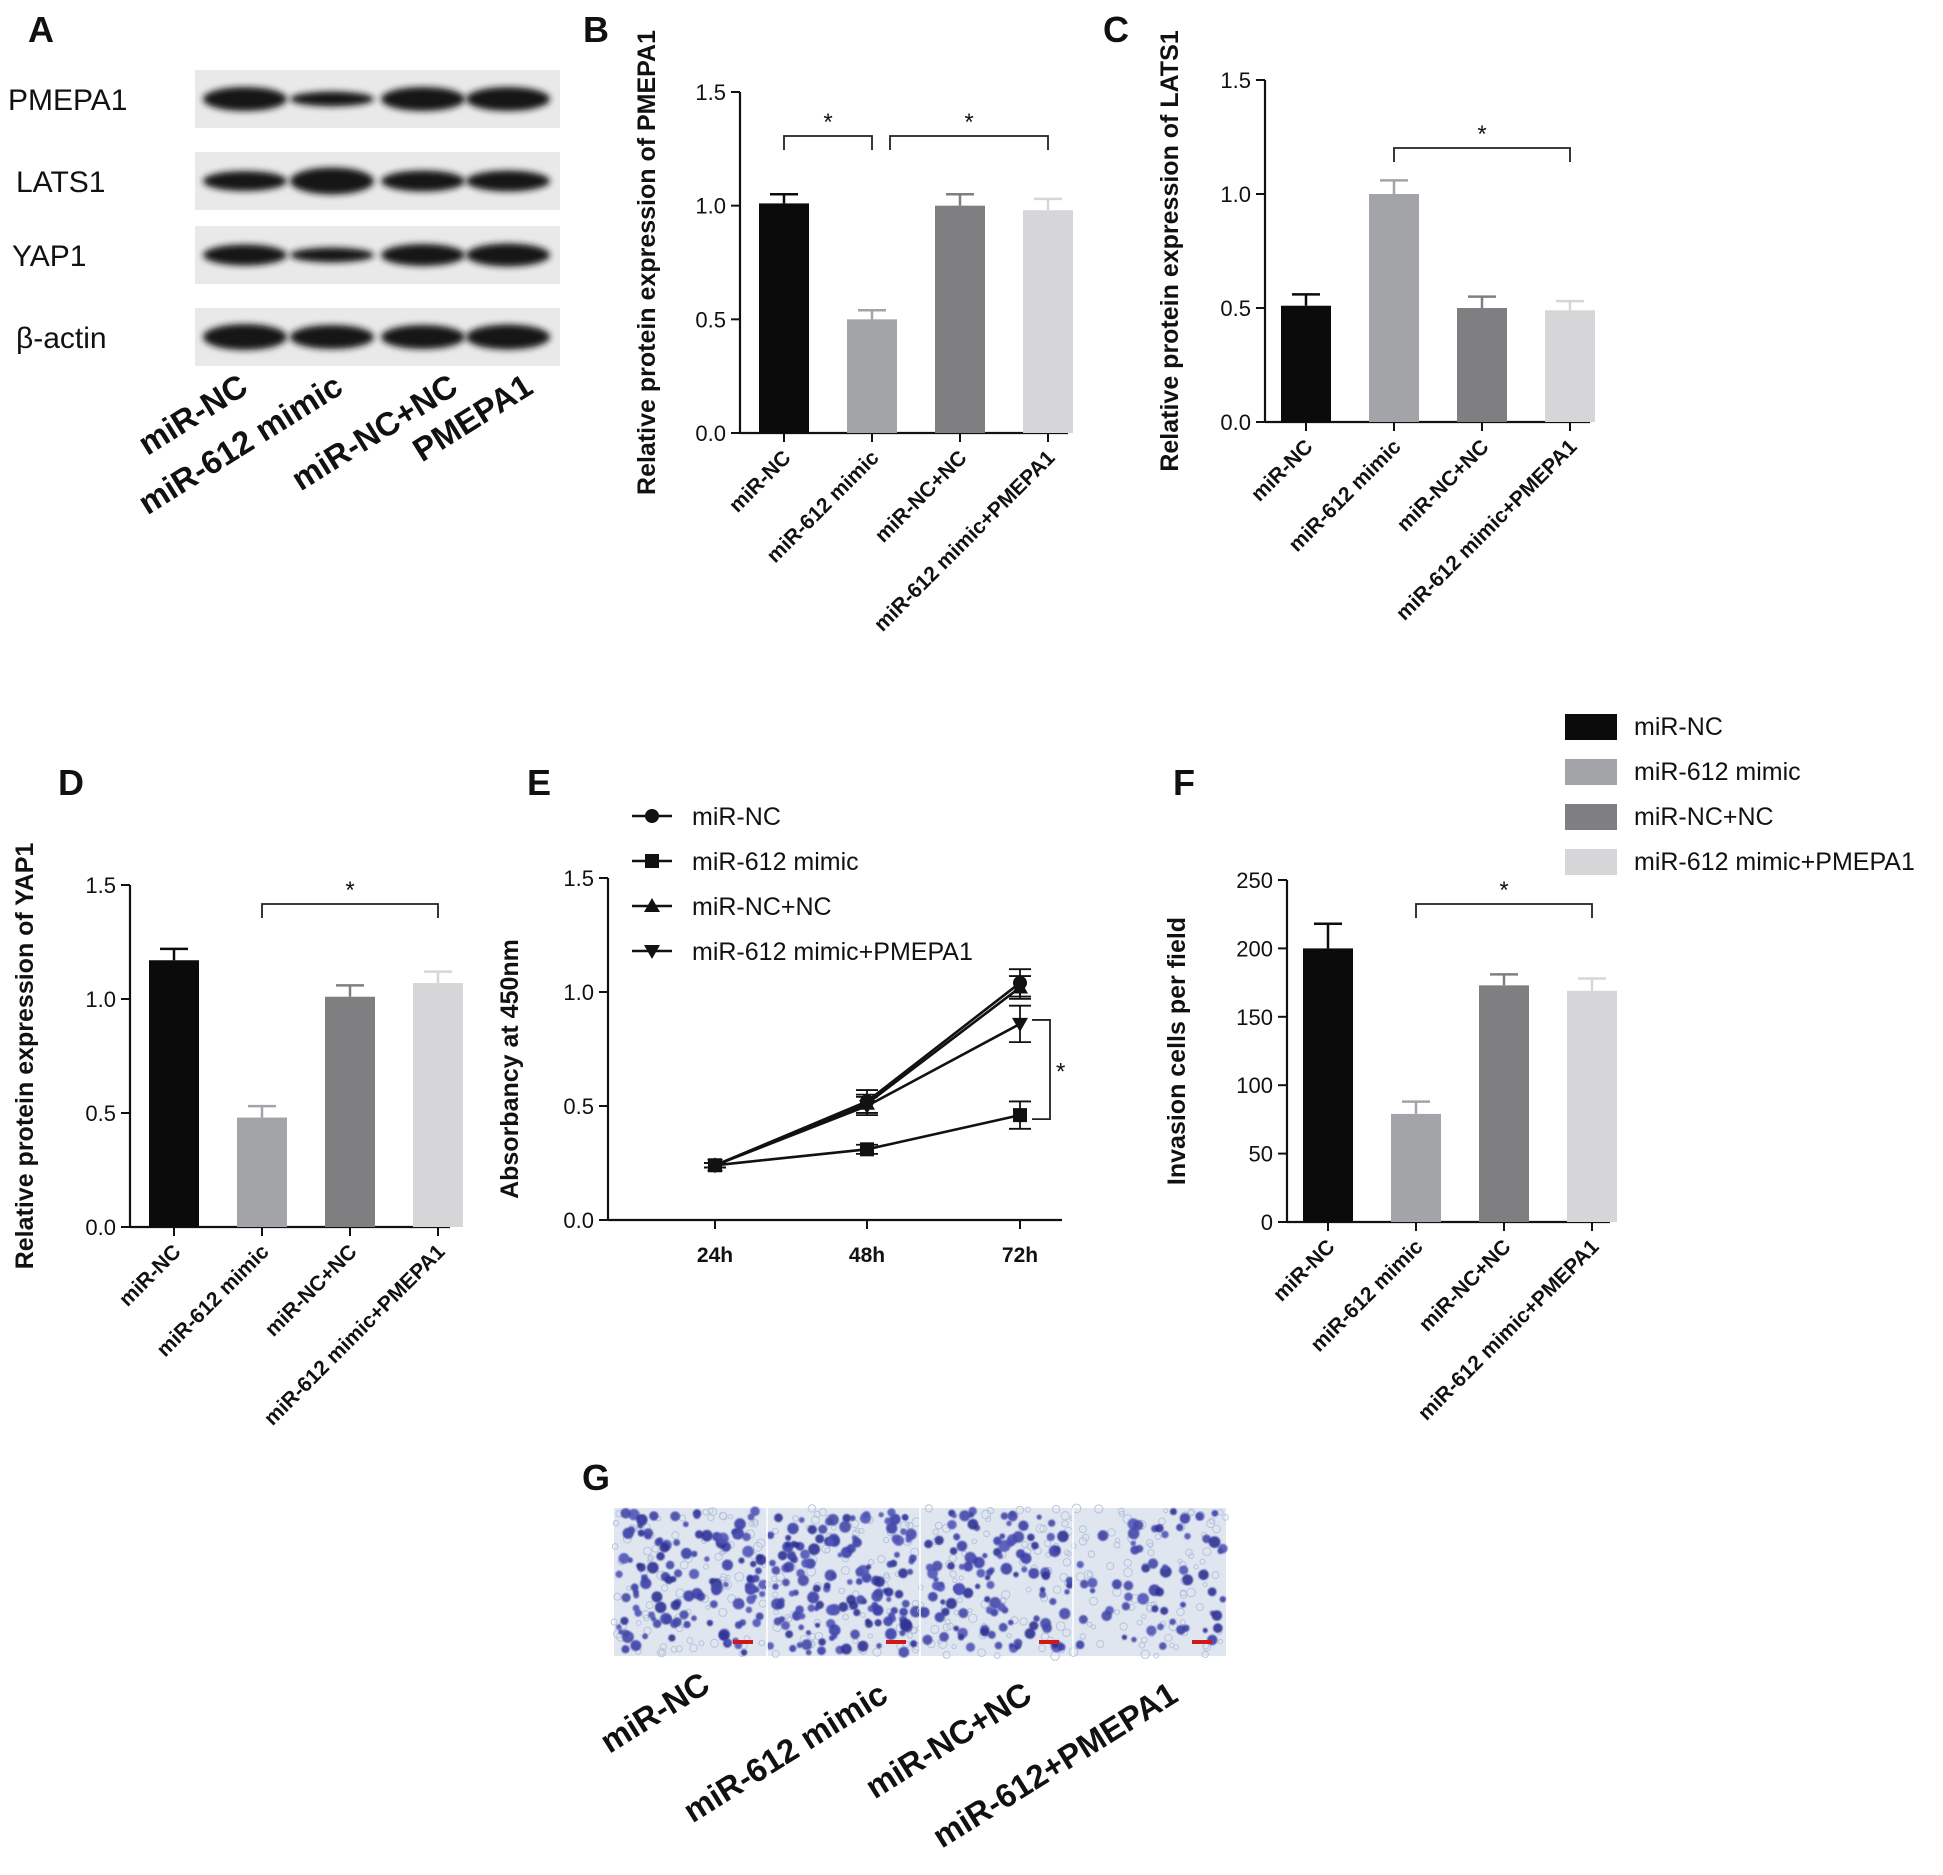 This screenshot has width=1943, height=1875. What do you see at coordinates (1177, 1051) in the screenshot?
I see `y-axis-label: Invasion cells per field` at bounding box center [1177, 1051].